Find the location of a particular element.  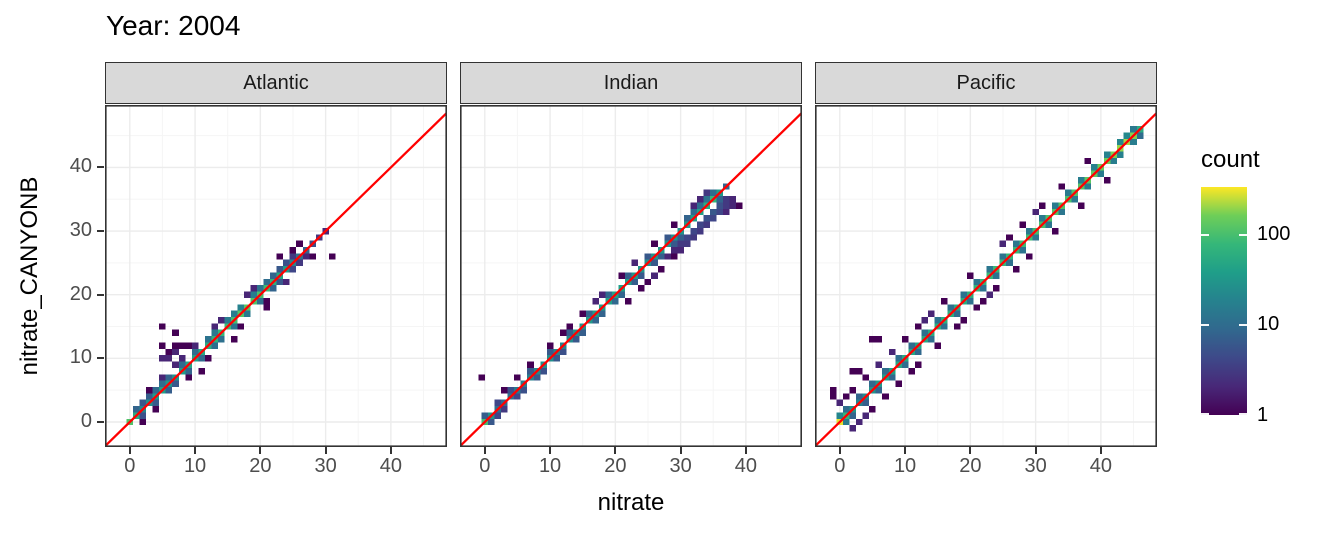

facet-strip-label: Pacific is located at coordinates (986, 82).